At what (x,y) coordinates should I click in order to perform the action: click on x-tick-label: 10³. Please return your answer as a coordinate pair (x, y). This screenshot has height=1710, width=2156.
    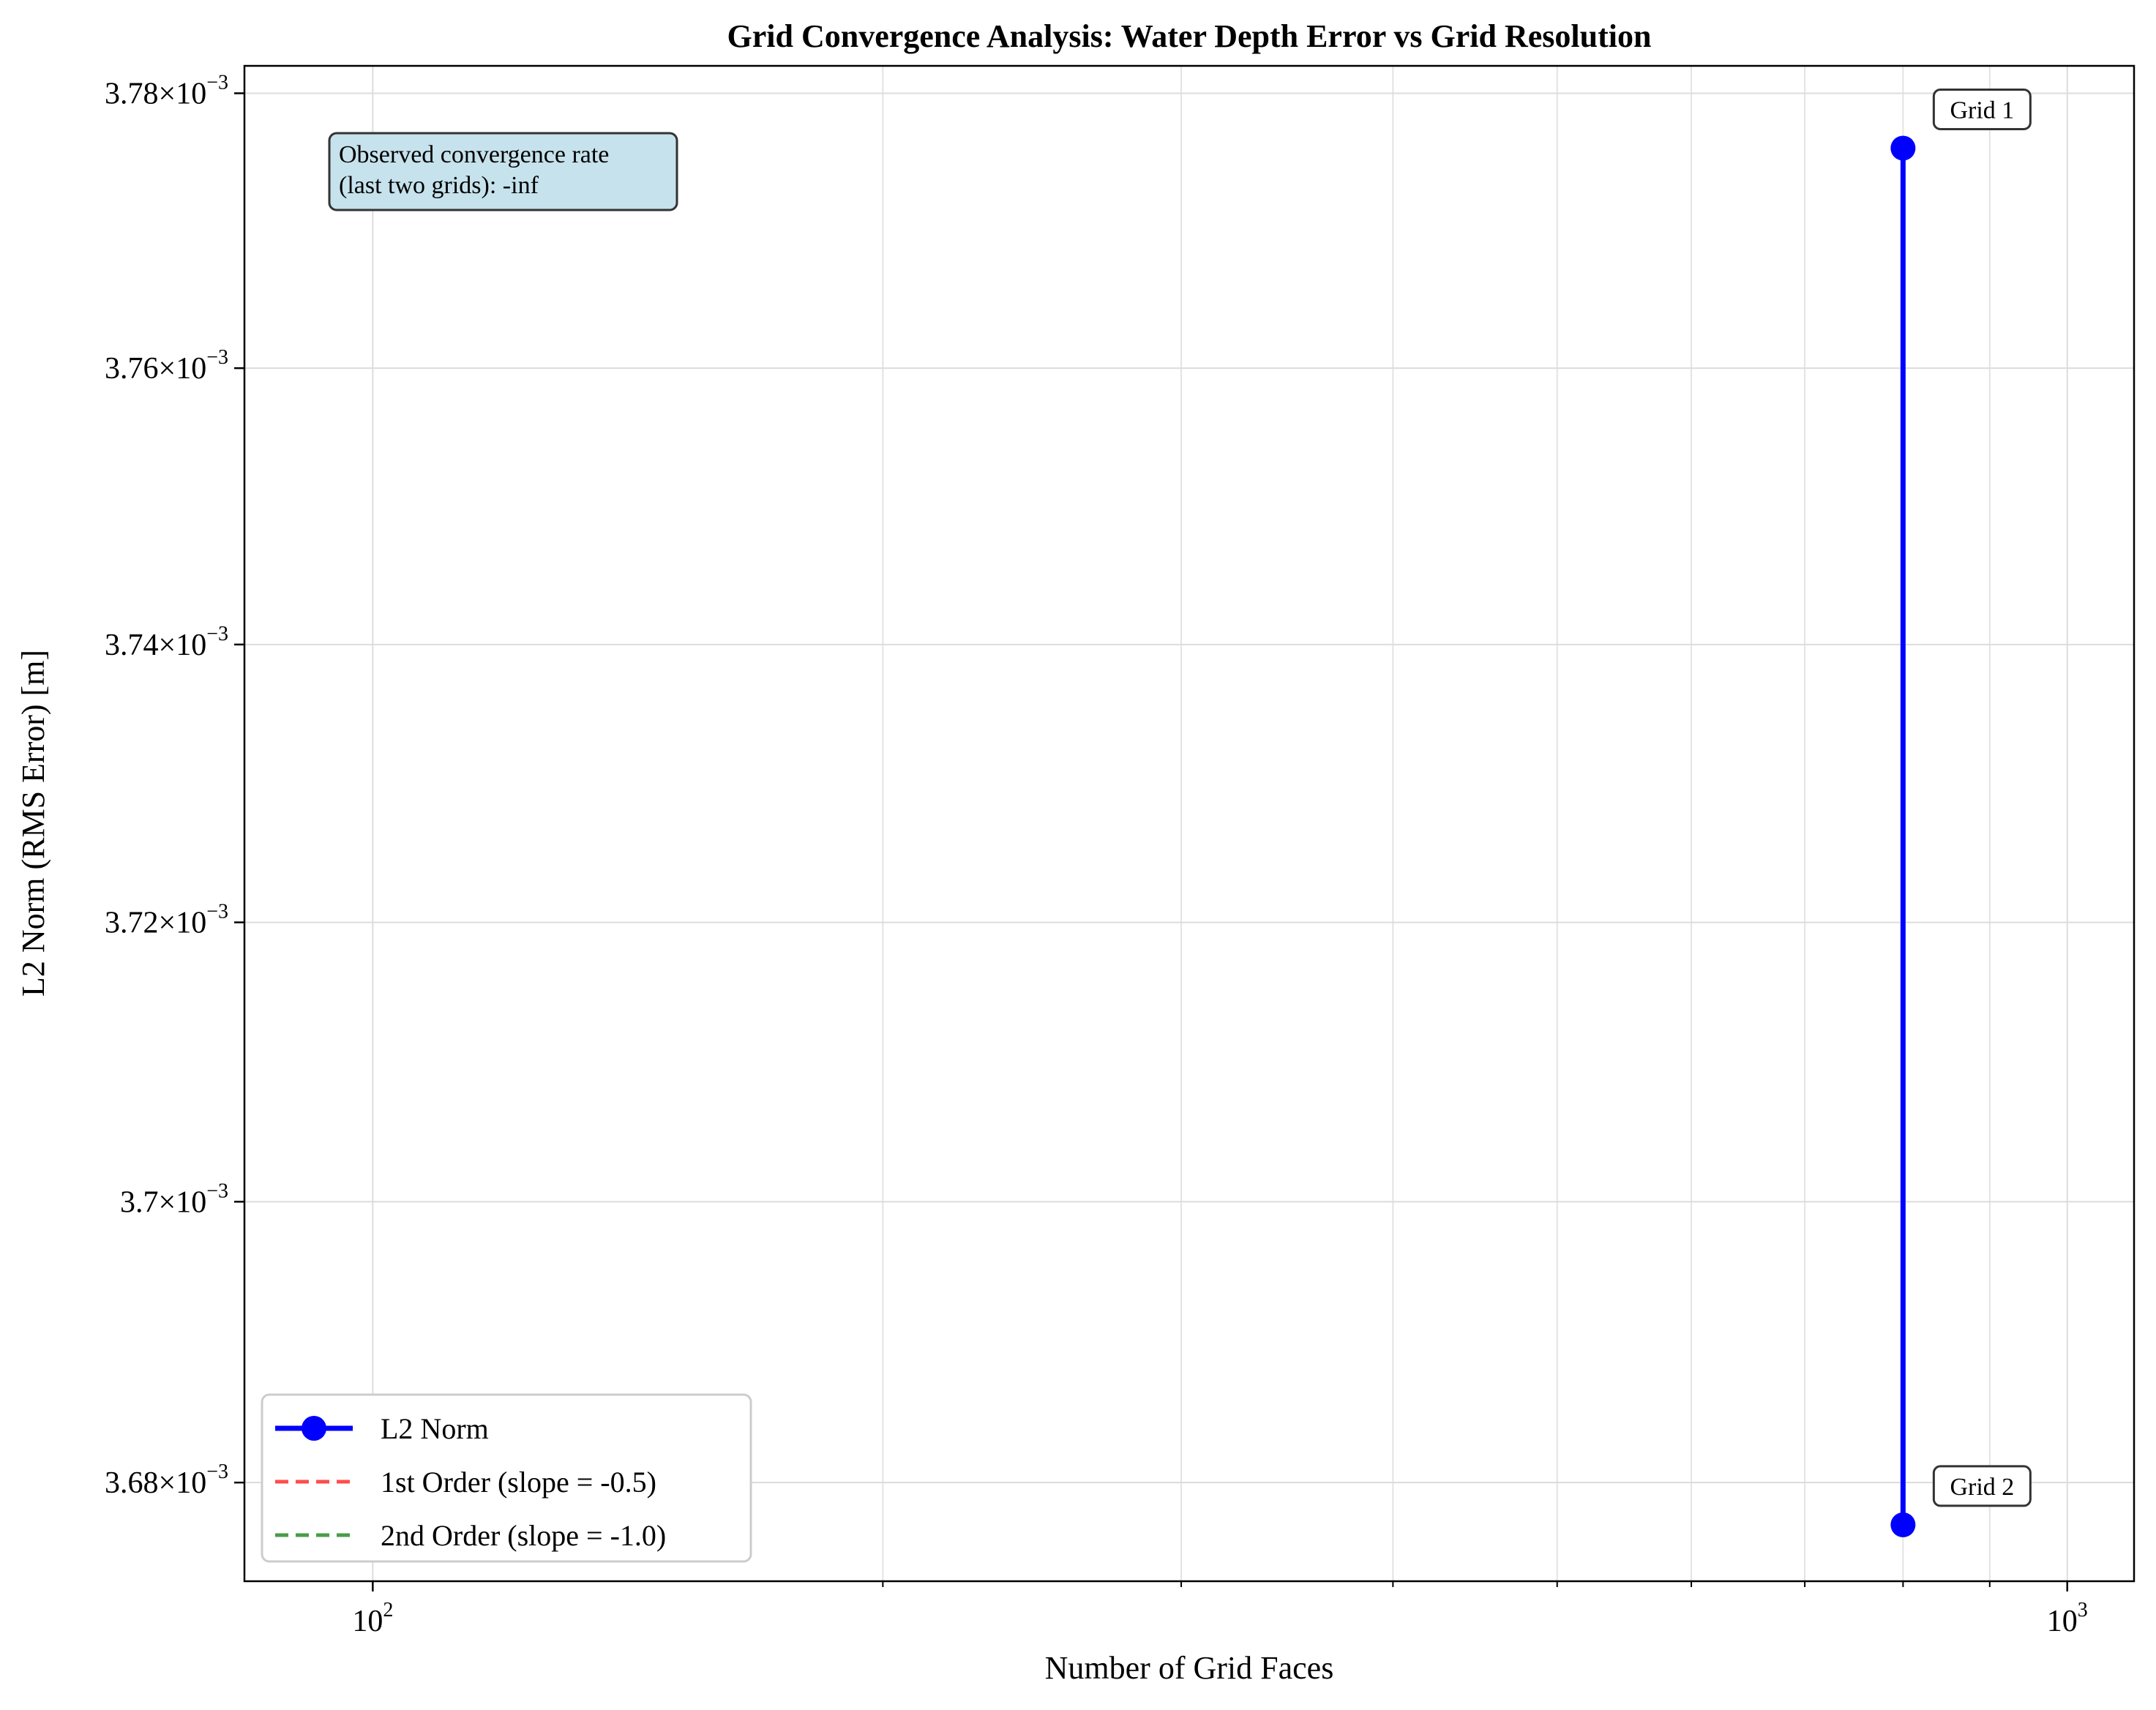
    Looking at the image, I should click on (2067, 1619).